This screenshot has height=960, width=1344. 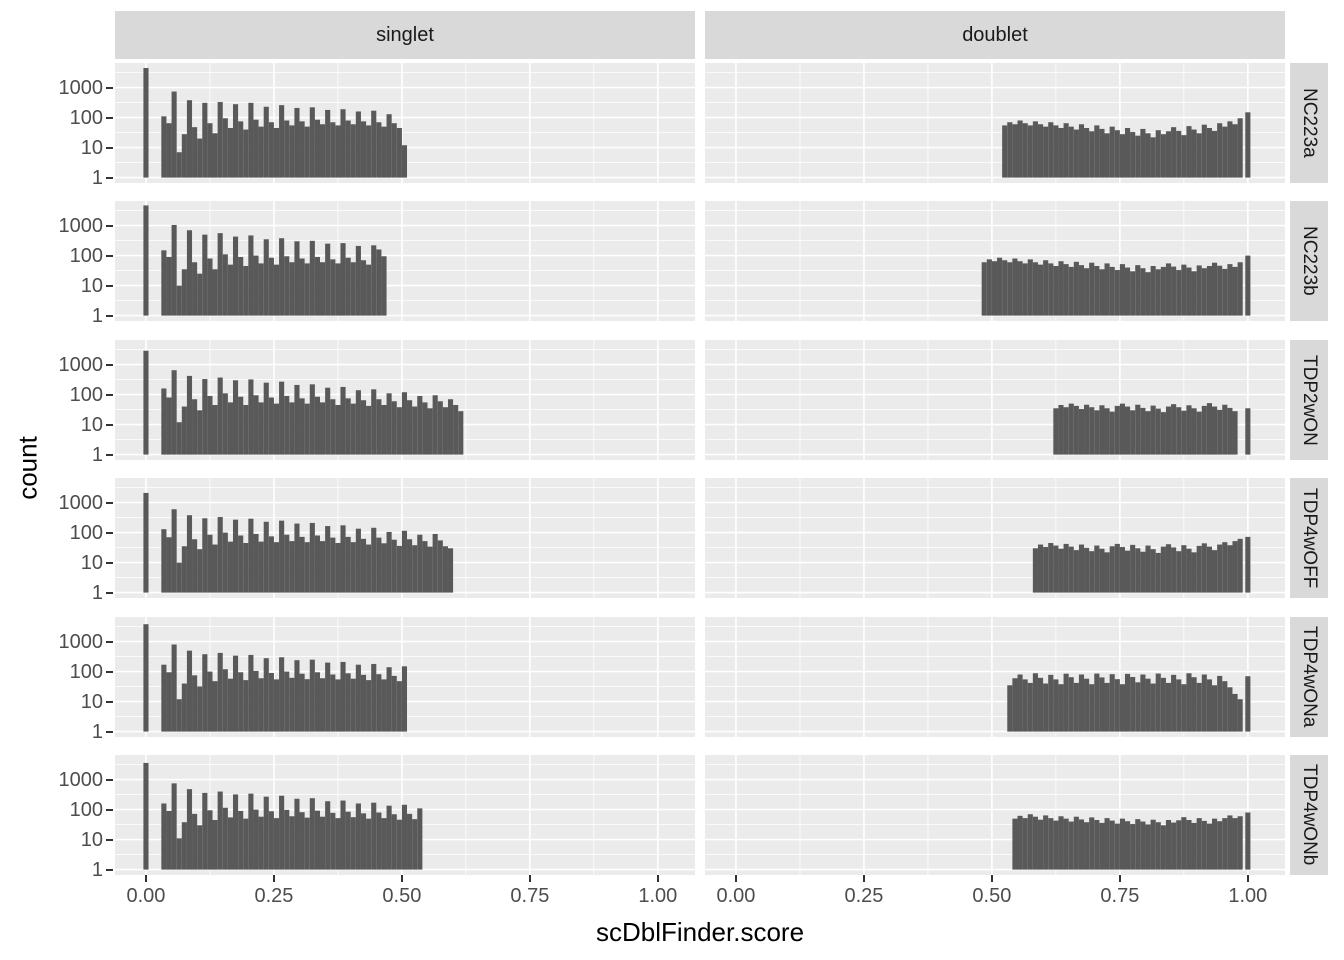 I want to click on facet-column-strip-singlet: singlet, so click(x=405, y=35).